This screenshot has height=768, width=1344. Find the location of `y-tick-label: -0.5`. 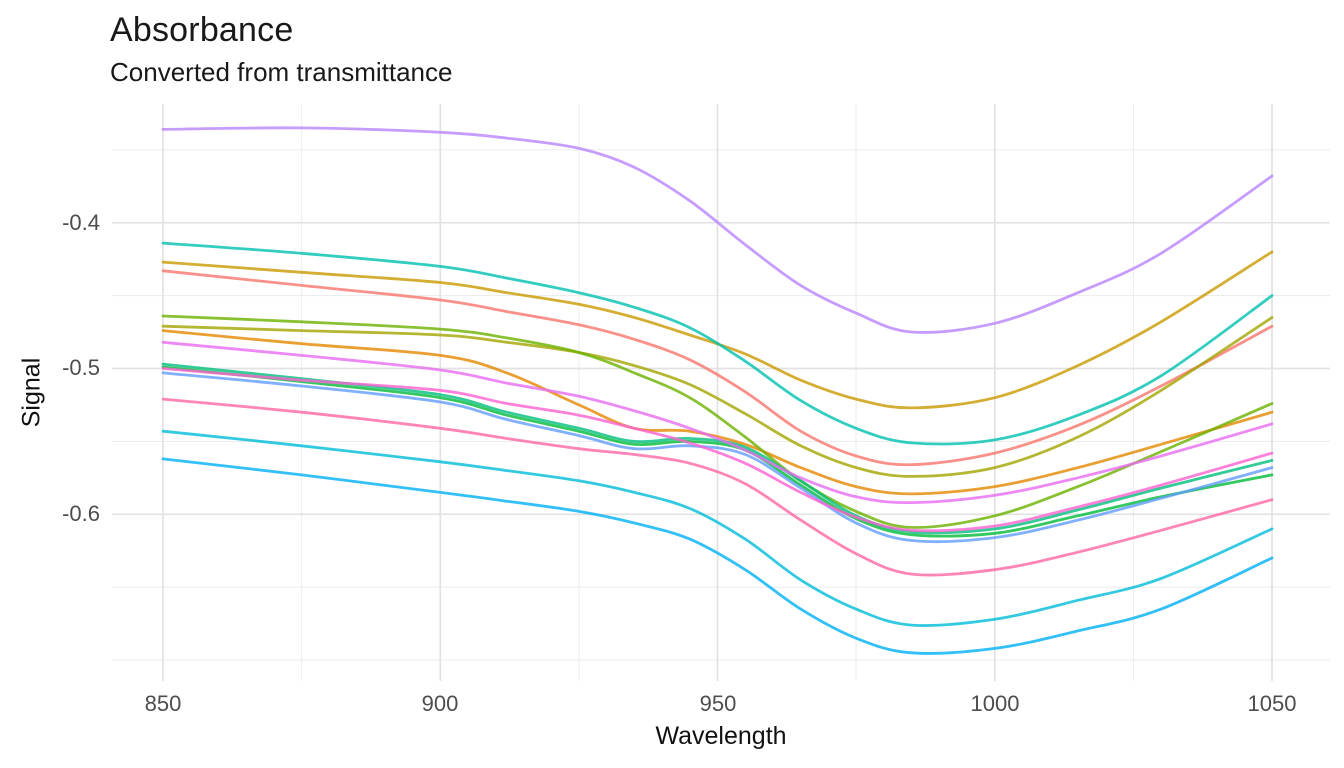

y-tick-label: -0.5 is located at coordinates (81, 367).